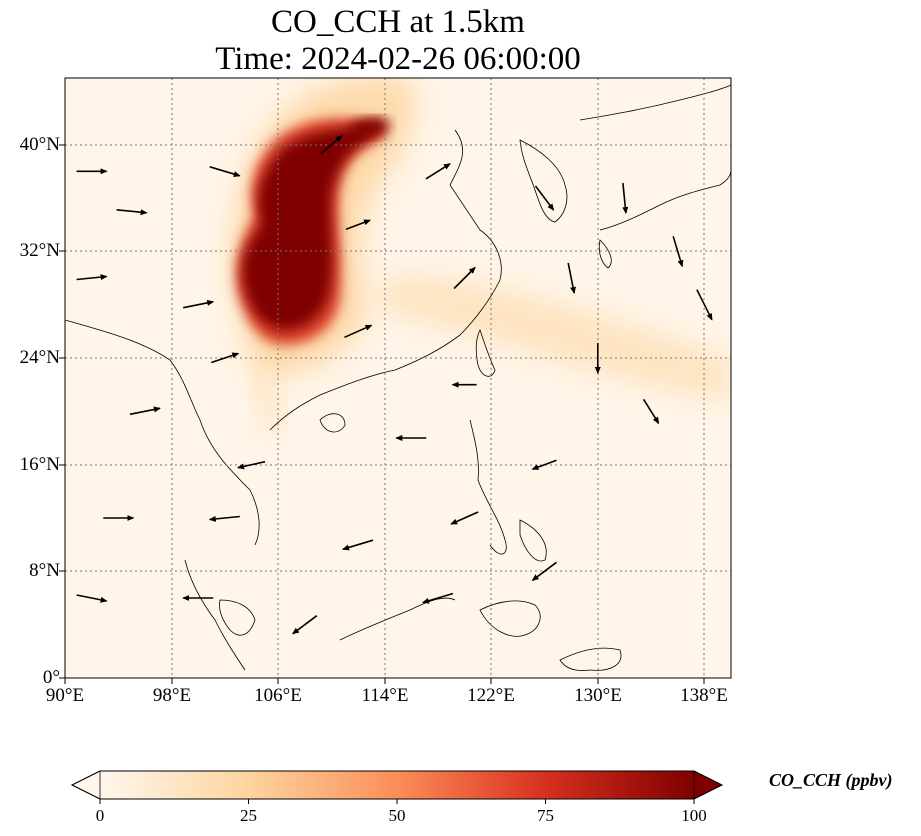 This screenshot has width=921, height=836. I want to click on lon-tick-130e: 130°E, so click(598, 695).